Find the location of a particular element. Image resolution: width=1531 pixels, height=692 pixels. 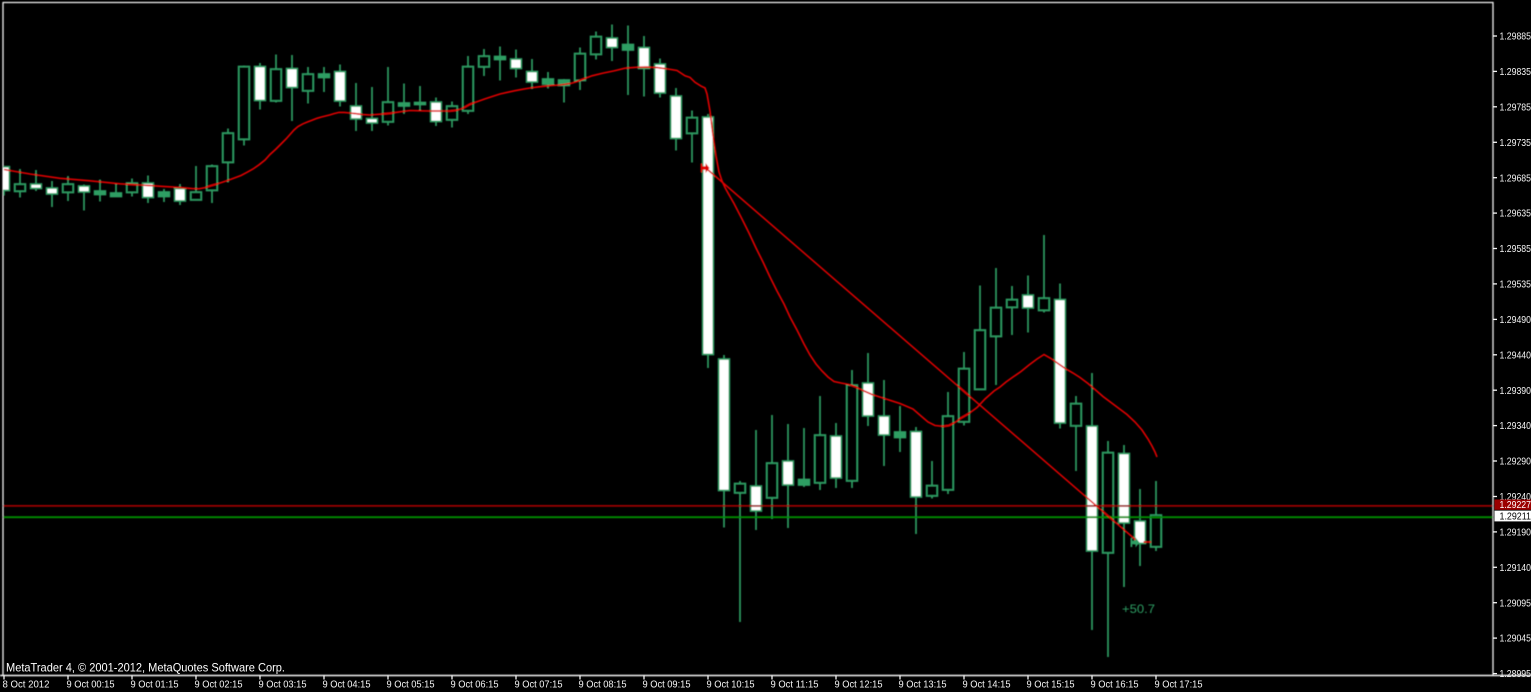

svg-text: 1.28995 is located at coordinates (1515, 674).